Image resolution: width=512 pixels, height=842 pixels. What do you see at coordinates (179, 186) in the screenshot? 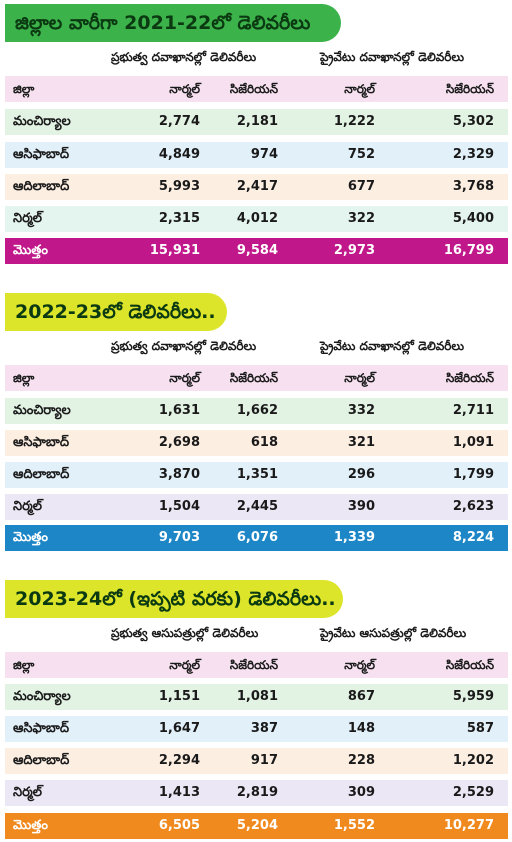
I see `gov-normal-value: 5,993` at bounding box center [179, 186].